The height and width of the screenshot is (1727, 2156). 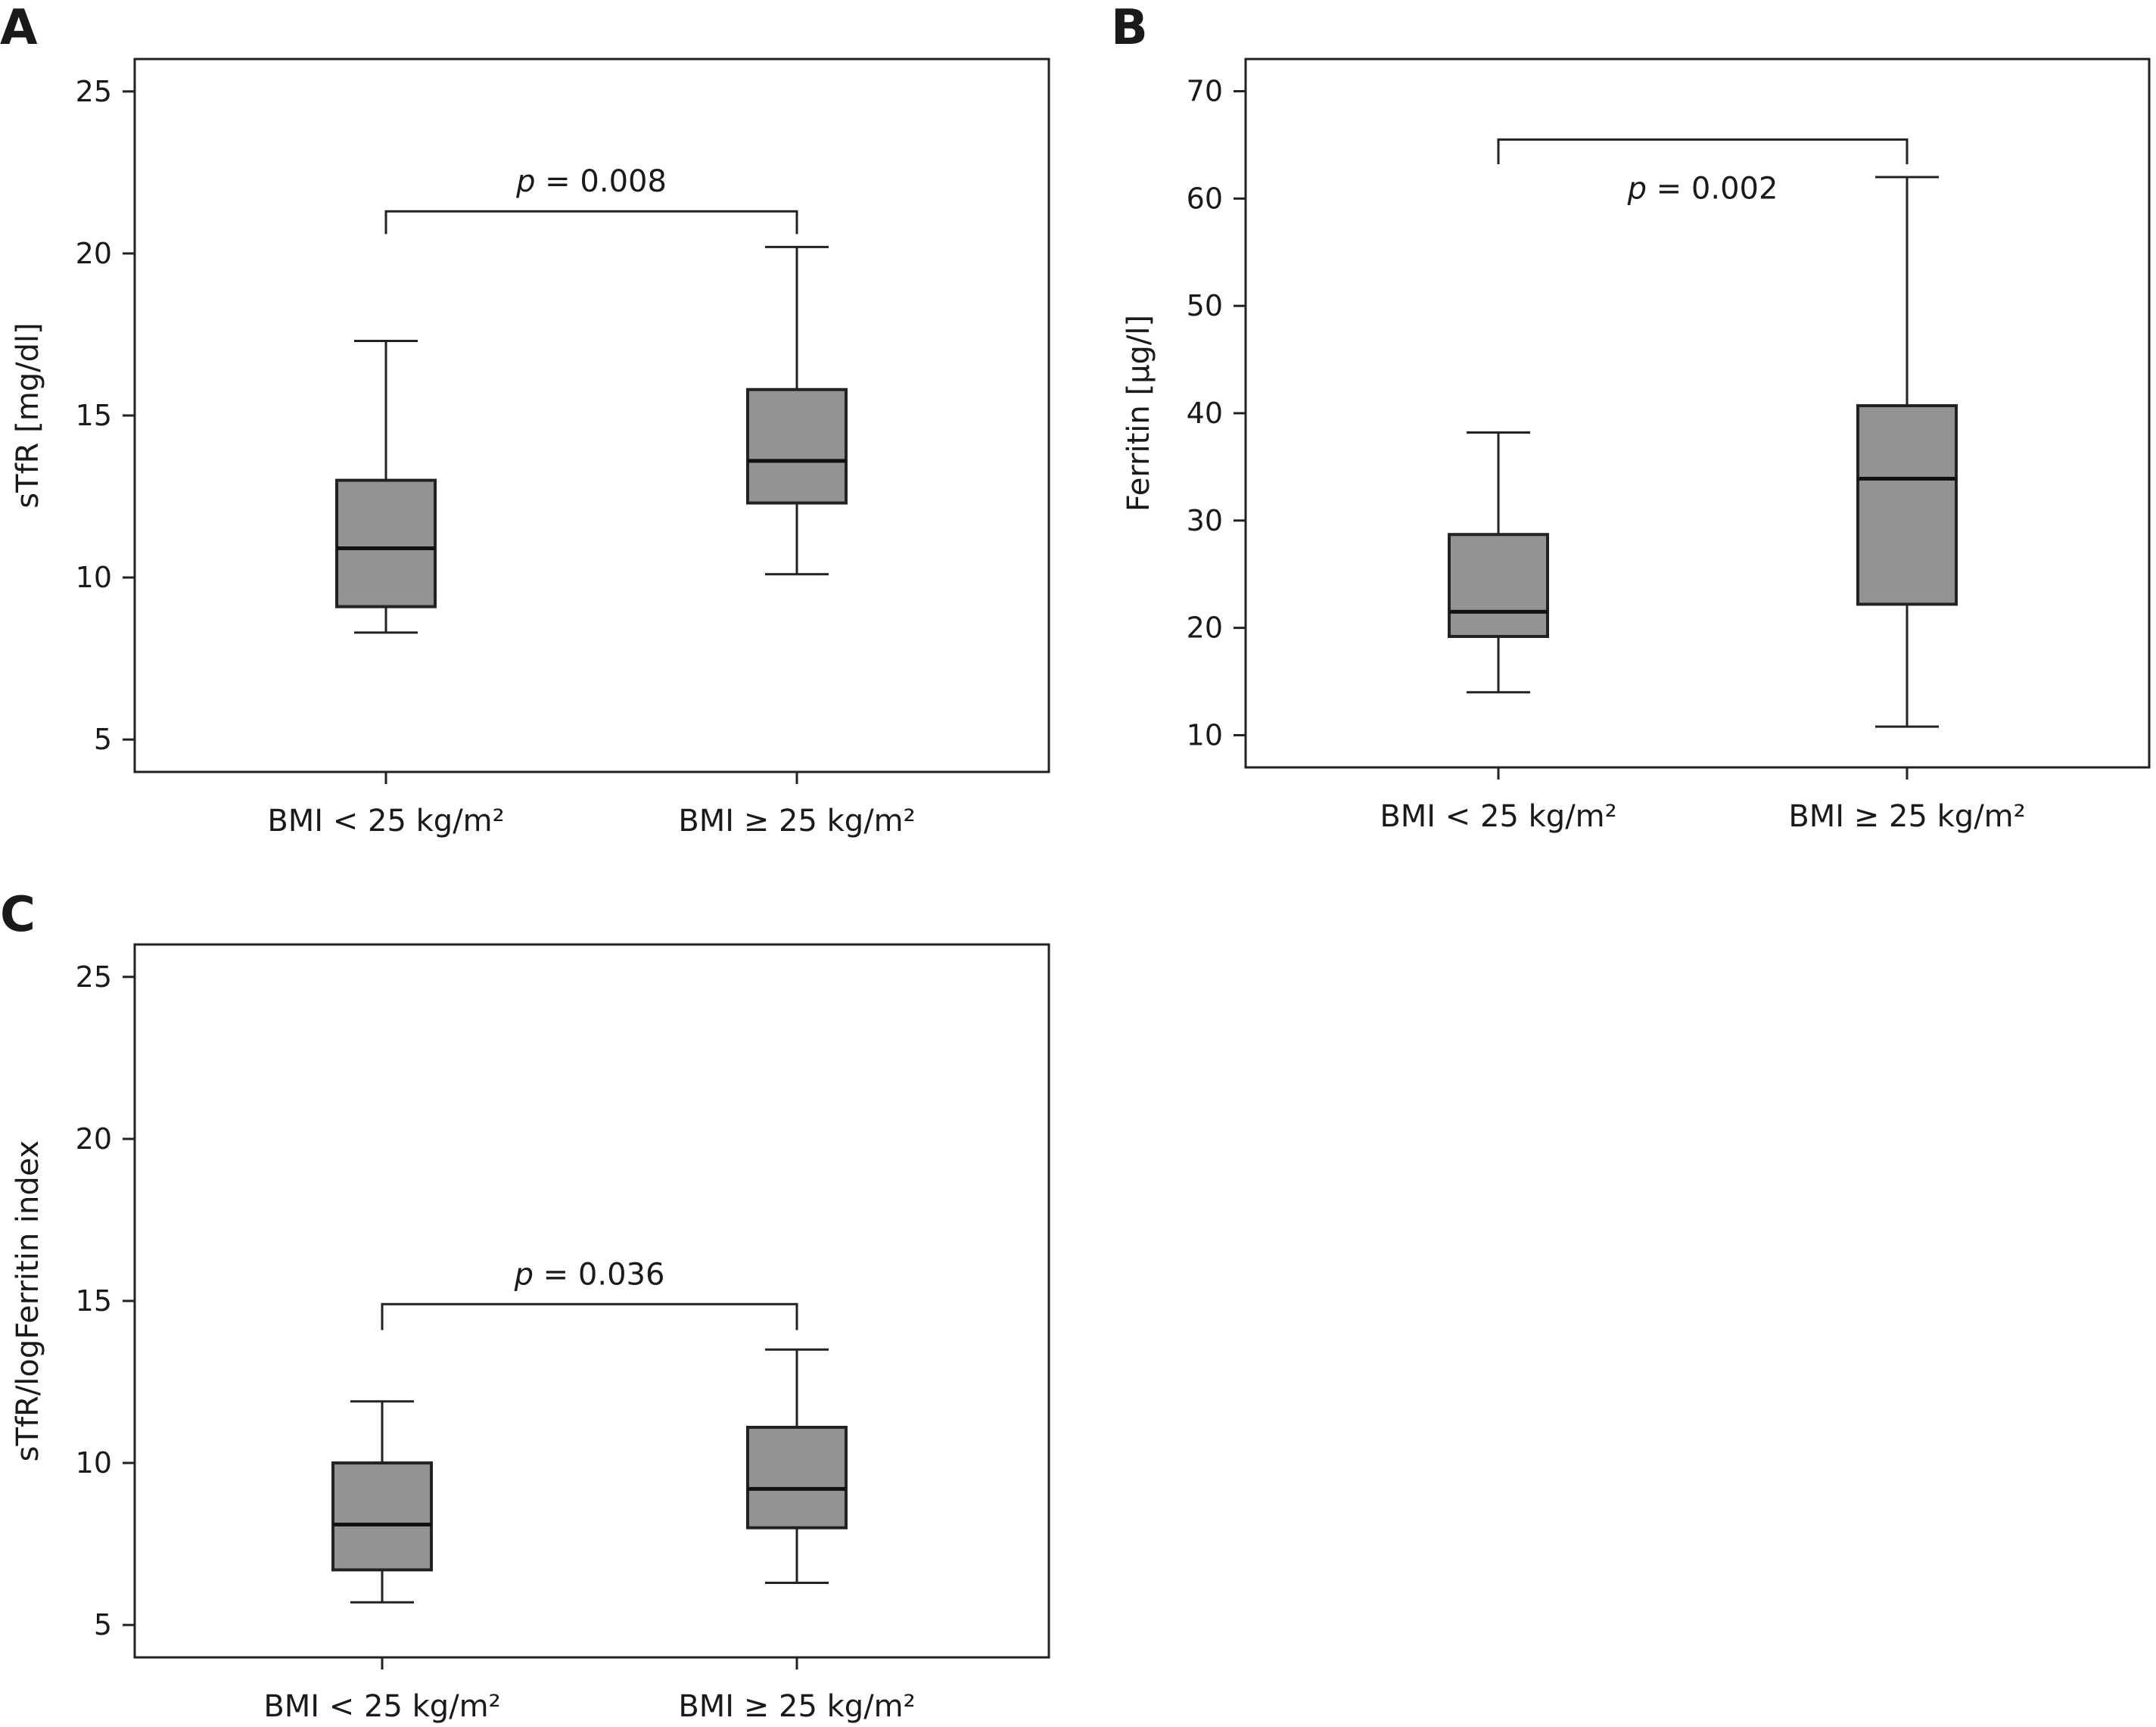 What do you see at coordinates (1205, 414) in the screenshot?
I see `y-tick-label: 40` at bounding box center [1205, 414].